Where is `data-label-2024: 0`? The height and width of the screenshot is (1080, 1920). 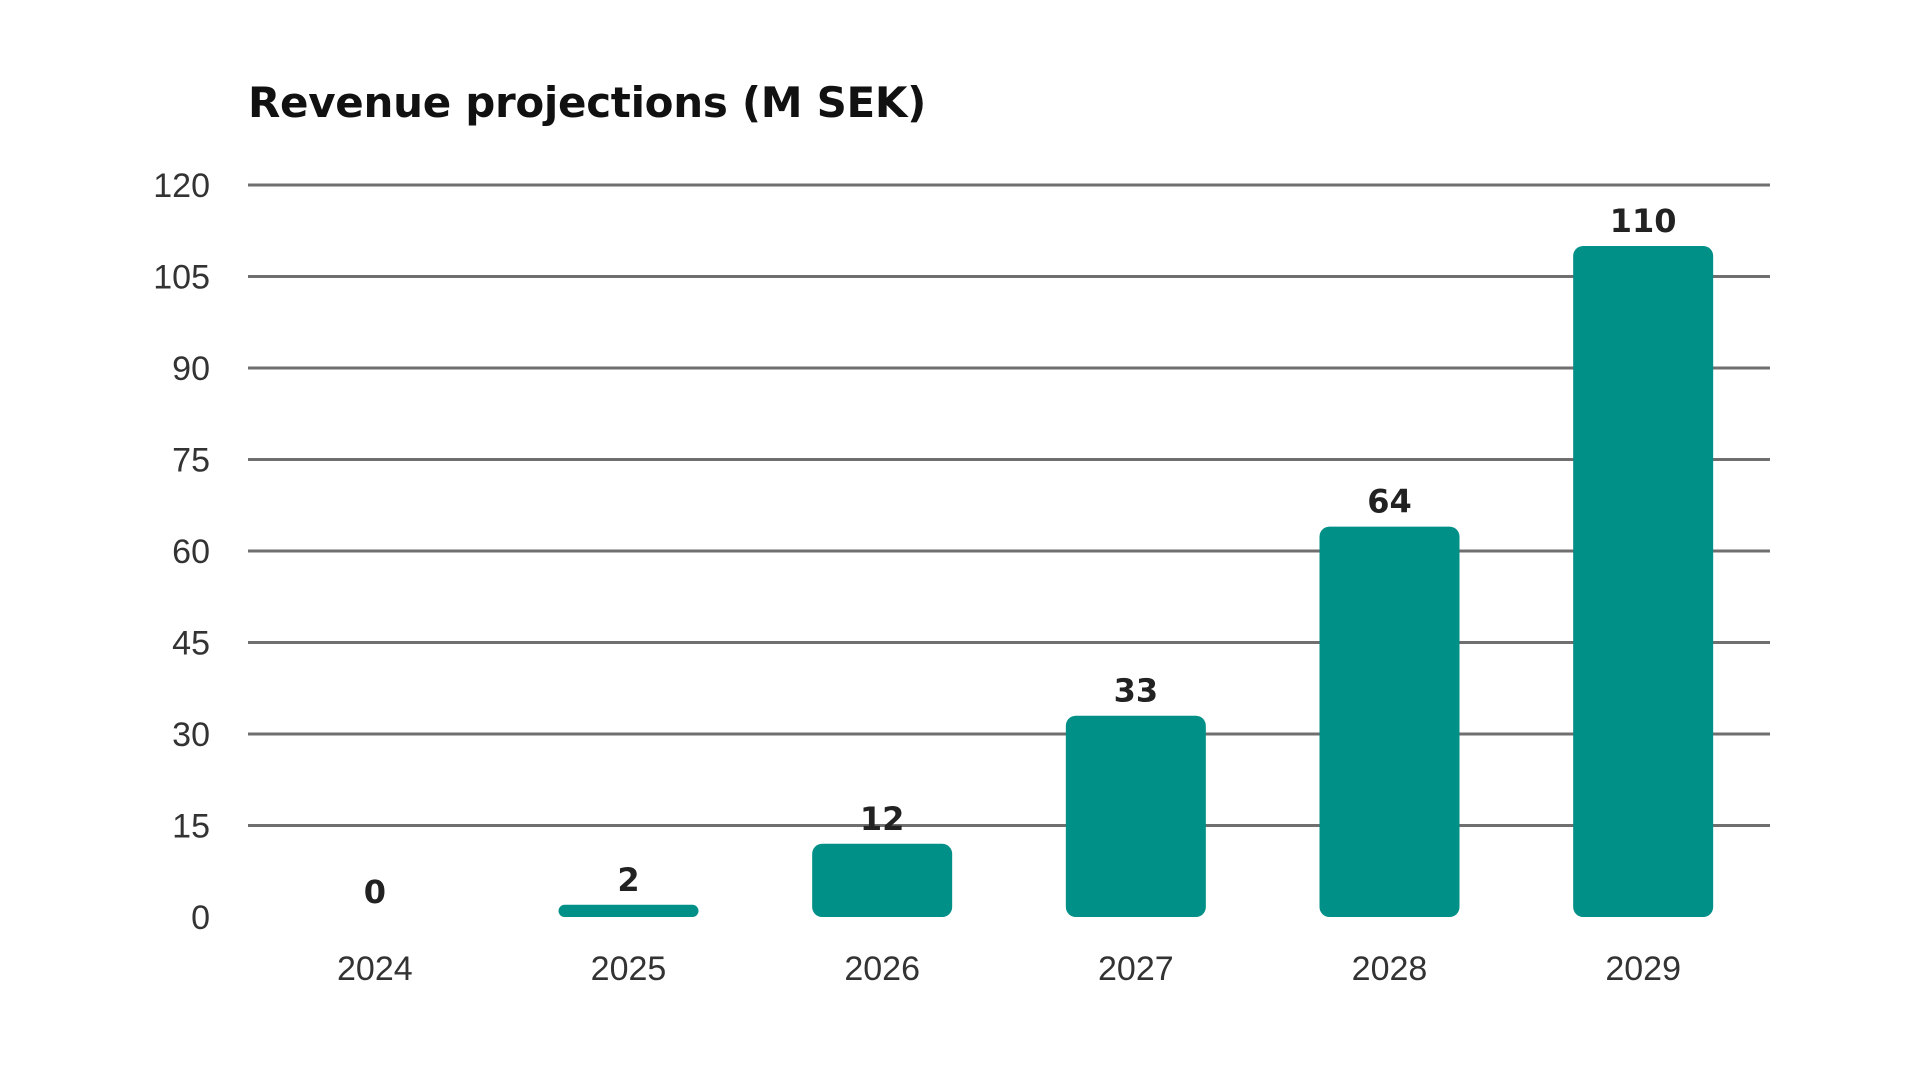 data-label-2024: 0 is located at coordinates (375, 892).